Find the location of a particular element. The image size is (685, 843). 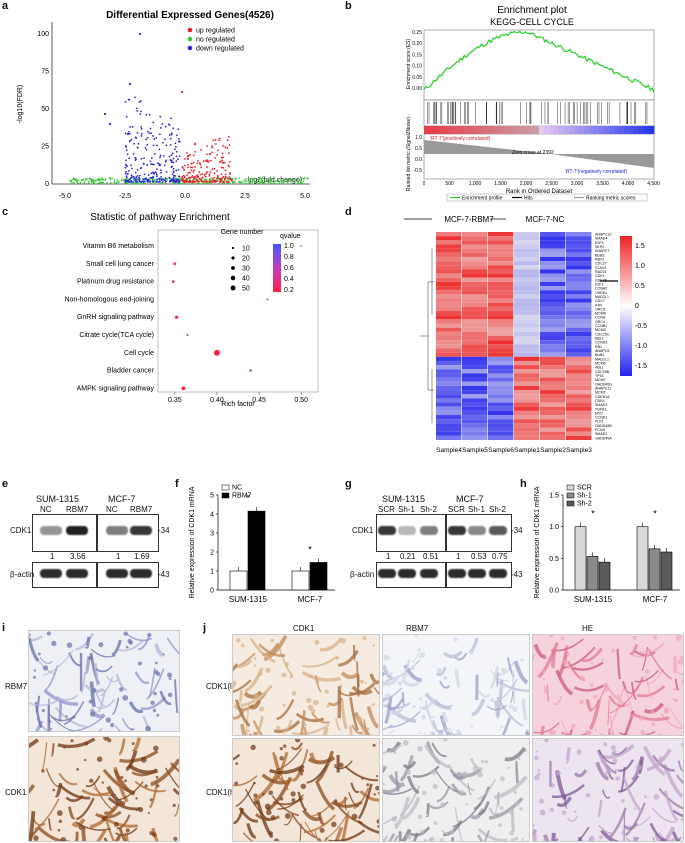

size-legend-label: 10 is located at coordinates (246, 249).